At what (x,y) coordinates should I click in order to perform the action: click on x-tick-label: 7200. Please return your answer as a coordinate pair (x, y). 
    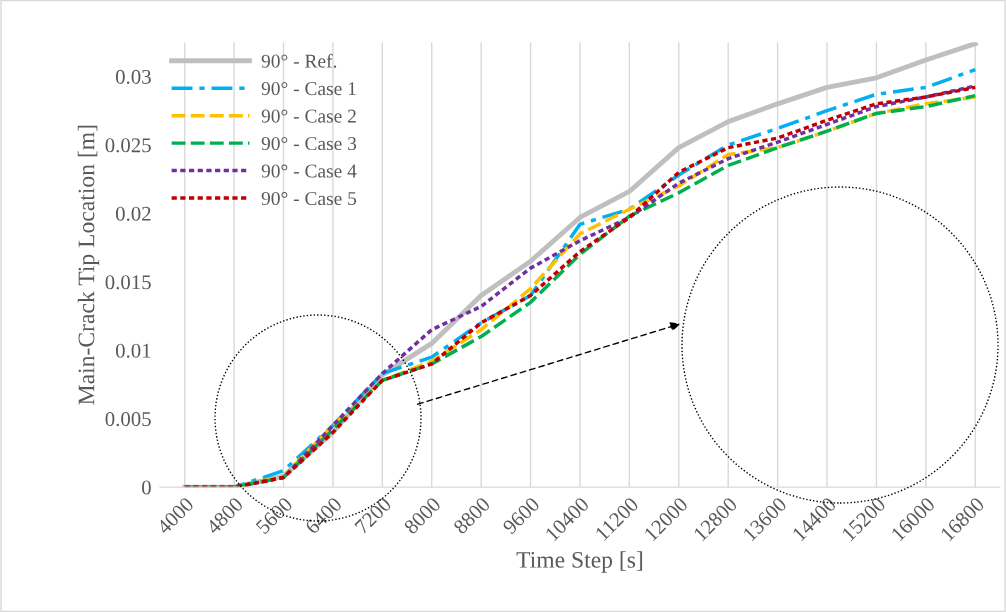
    Looking at the image, I should click on (373, 515).